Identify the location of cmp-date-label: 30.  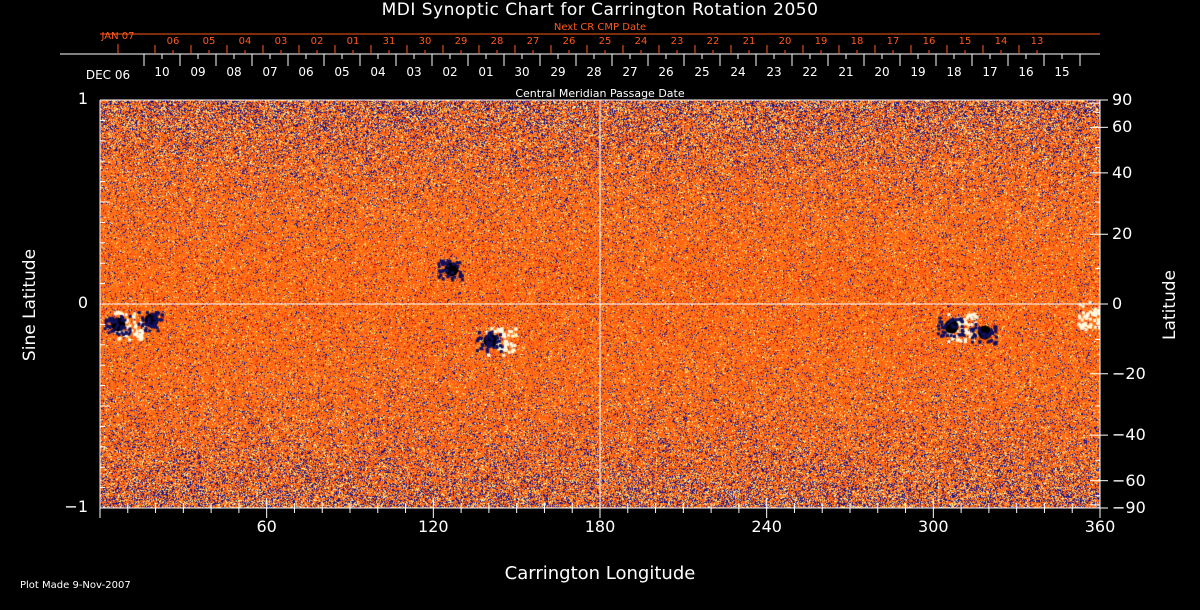
(522, 72).